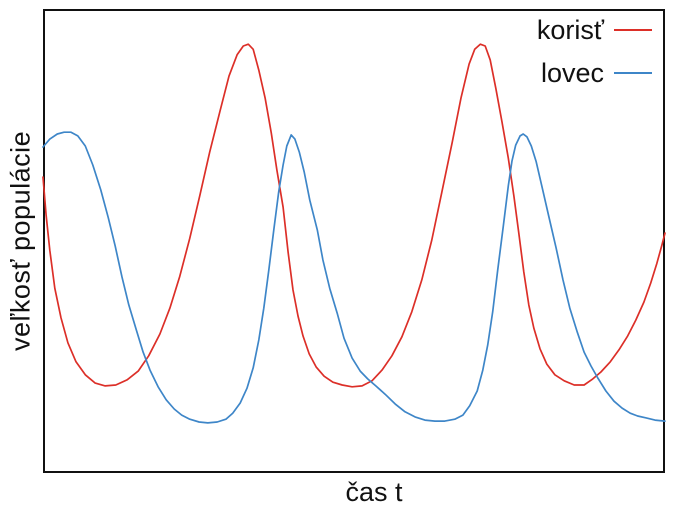  I want to click on legend-label-predator: lovec, so click(572, 73).